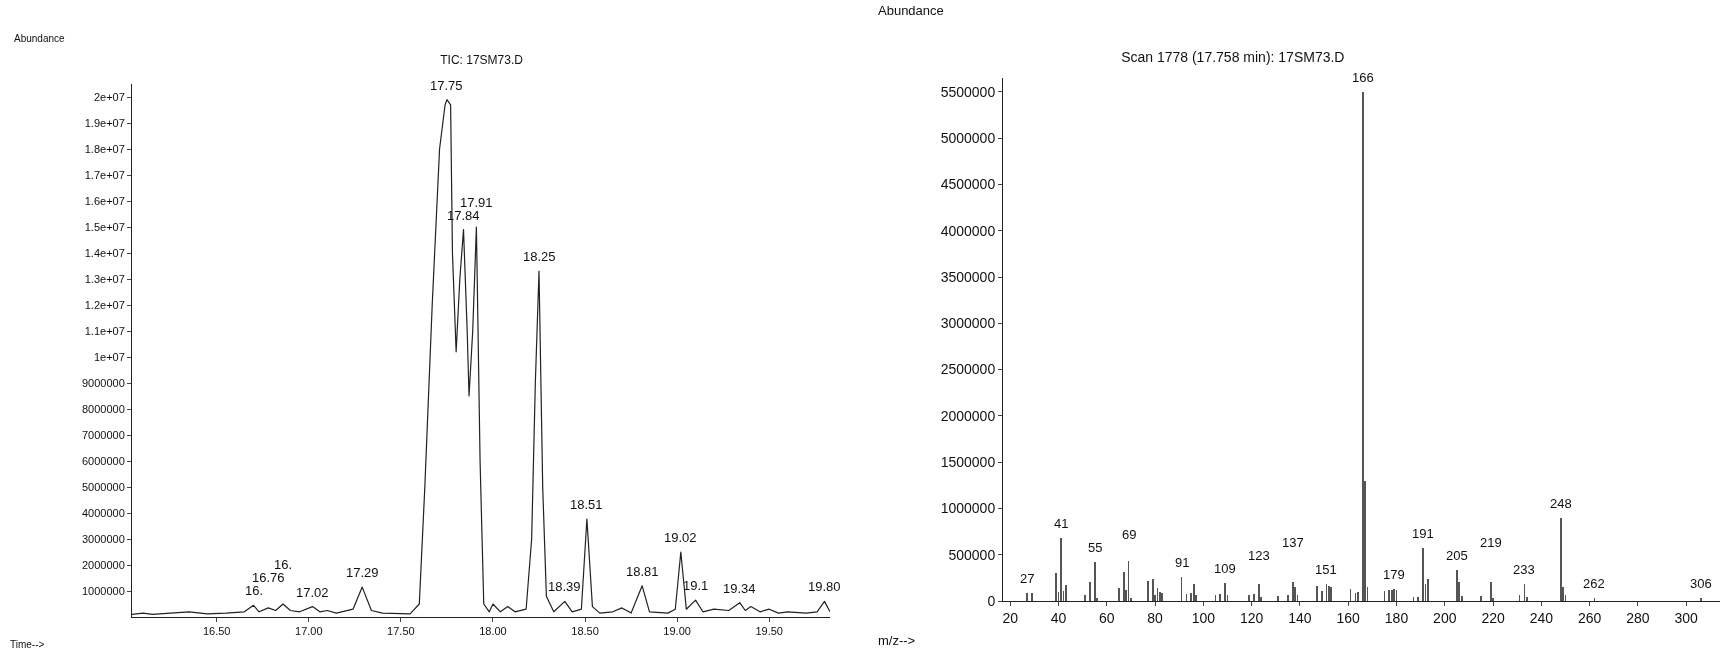 The image size is (1727, 652). I want to click on x-tick-label: 180, so click(1396, 617).